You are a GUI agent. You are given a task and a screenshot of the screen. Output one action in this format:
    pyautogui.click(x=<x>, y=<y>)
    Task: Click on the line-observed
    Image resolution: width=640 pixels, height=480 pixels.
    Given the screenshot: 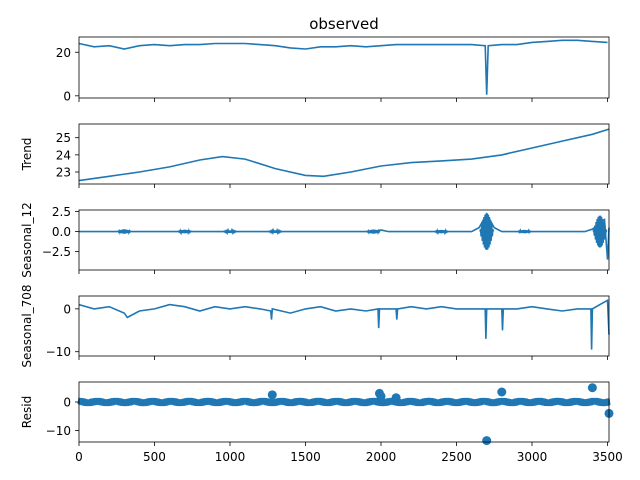 What is the action you would take?
    pyautogui.click(x=343, y=67)
    